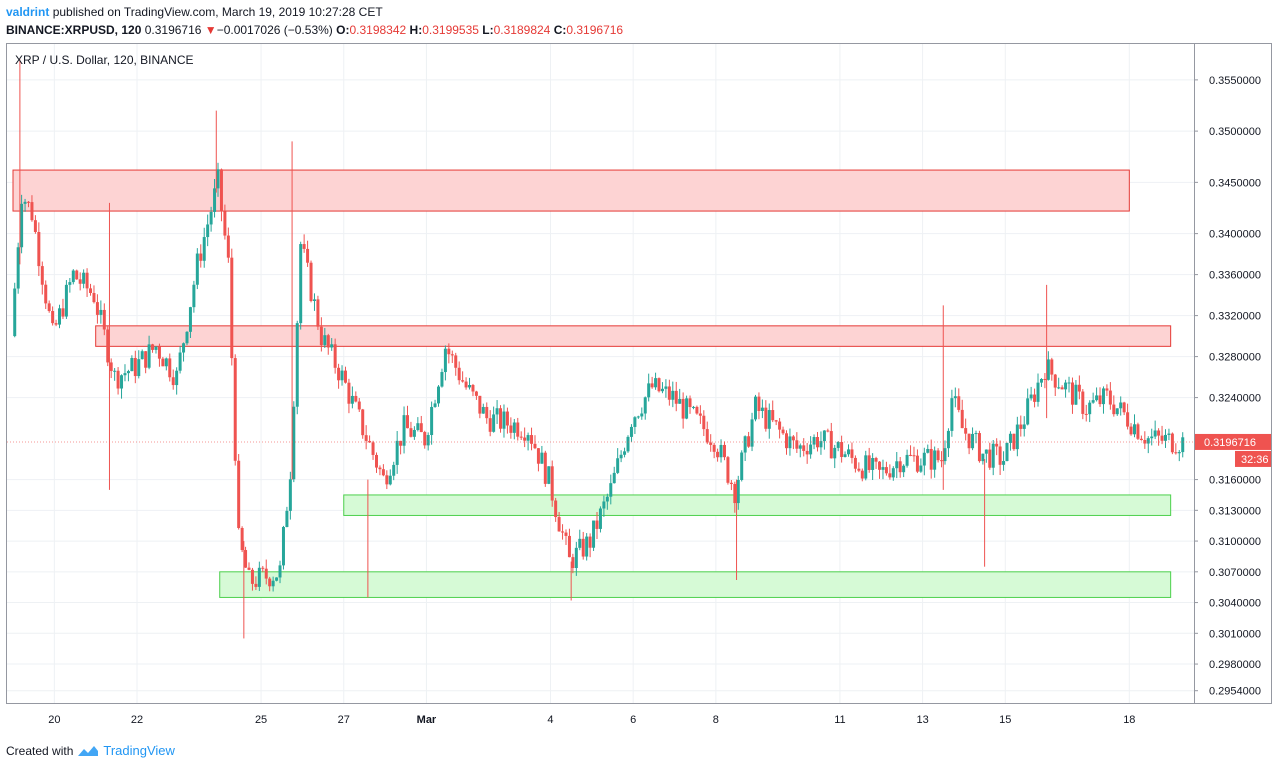 The height and width of the screenshot is (768, 1278). What do you see at coordinates (261, 720) in the screenshot?
I see `time-tick-label: 25` at bounding box center [261, 720].